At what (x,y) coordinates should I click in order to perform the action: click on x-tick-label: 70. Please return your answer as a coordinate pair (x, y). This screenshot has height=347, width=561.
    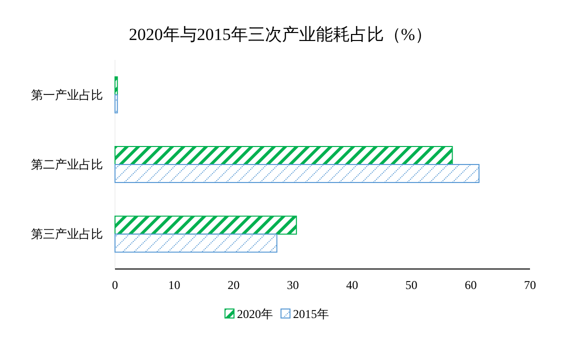
    Looking at the image, I should click on (530, 285).